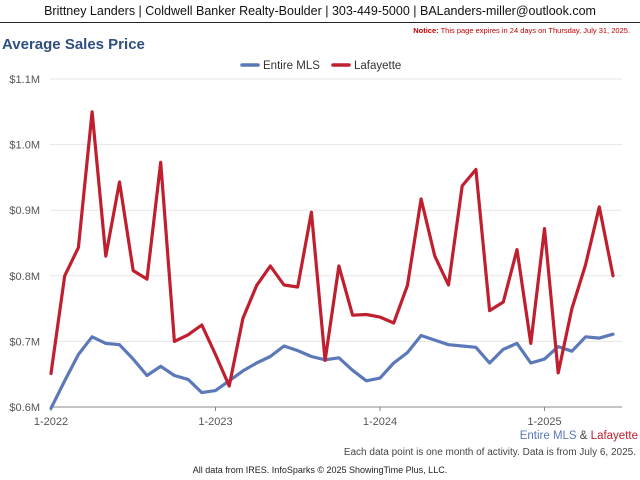  I want to click on x-tick-label: 1-2025, so click(544, 422).